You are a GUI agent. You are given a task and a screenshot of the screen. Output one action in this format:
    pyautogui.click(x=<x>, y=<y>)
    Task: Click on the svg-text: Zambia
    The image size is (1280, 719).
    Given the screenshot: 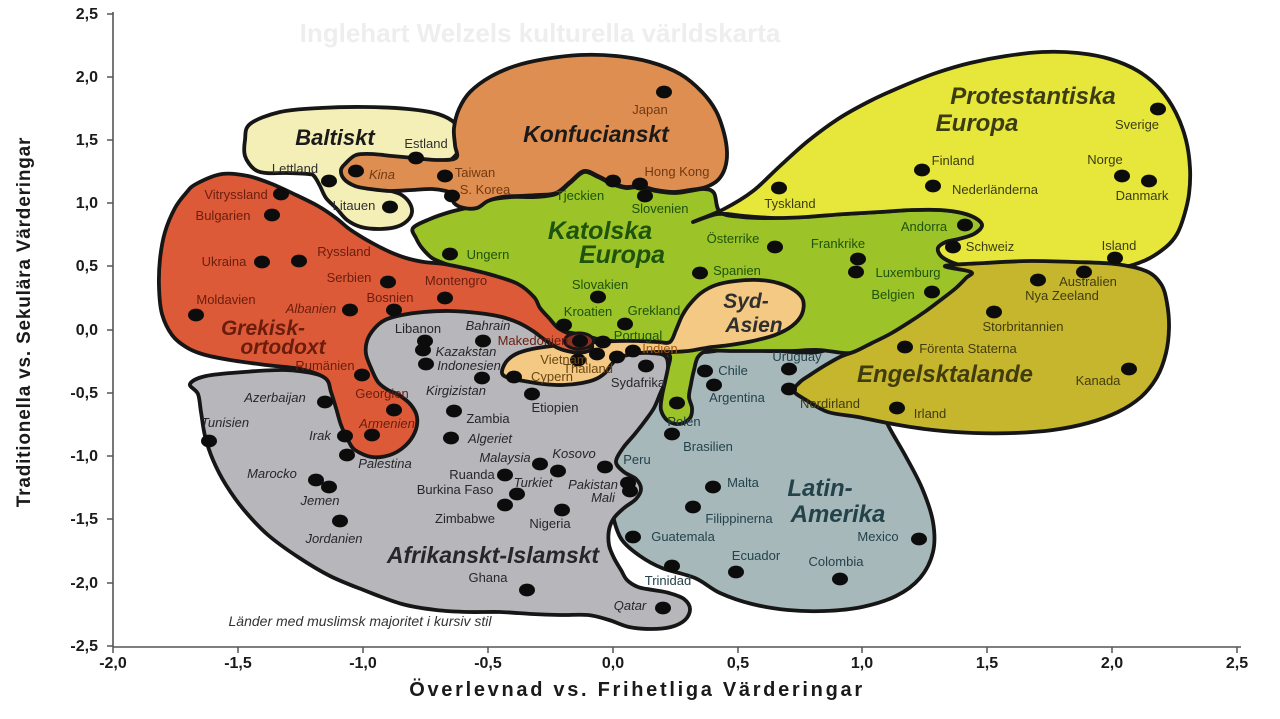 What is the action you would take?
    pyautogui.click(x=488, y=418)
    